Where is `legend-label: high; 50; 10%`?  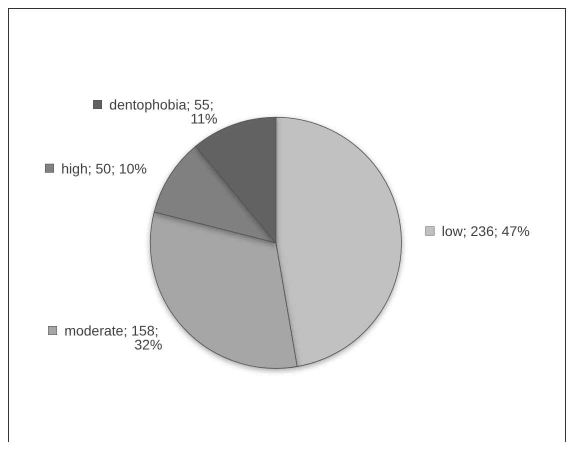
legend-label: high; 50; 10% is located at coordinates (100, 168).